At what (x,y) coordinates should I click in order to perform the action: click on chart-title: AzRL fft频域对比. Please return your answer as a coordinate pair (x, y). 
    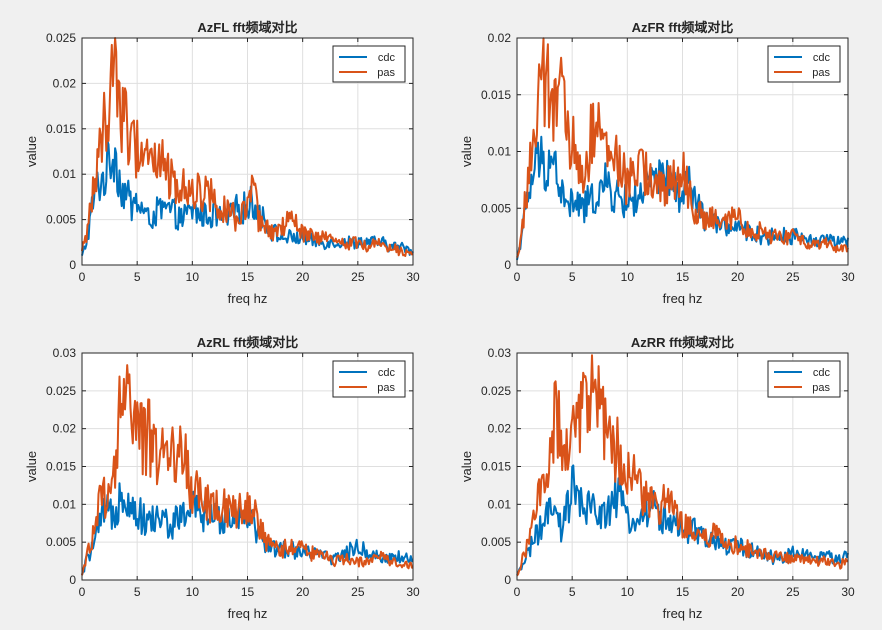
    Looking at the image, I should click on (248, 342).